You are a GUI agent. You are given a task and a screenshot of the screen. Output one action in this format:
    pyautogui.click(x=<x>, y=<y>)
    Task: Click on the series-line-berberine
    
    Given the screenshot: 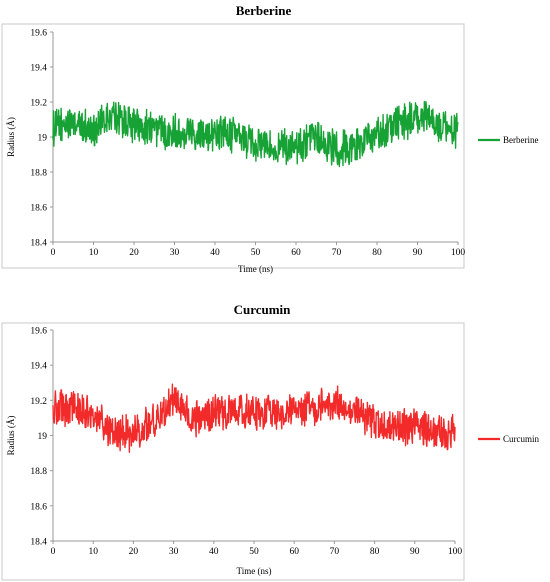 What is the action you would take?
    pyautogui.click(x=255, y=134)
    